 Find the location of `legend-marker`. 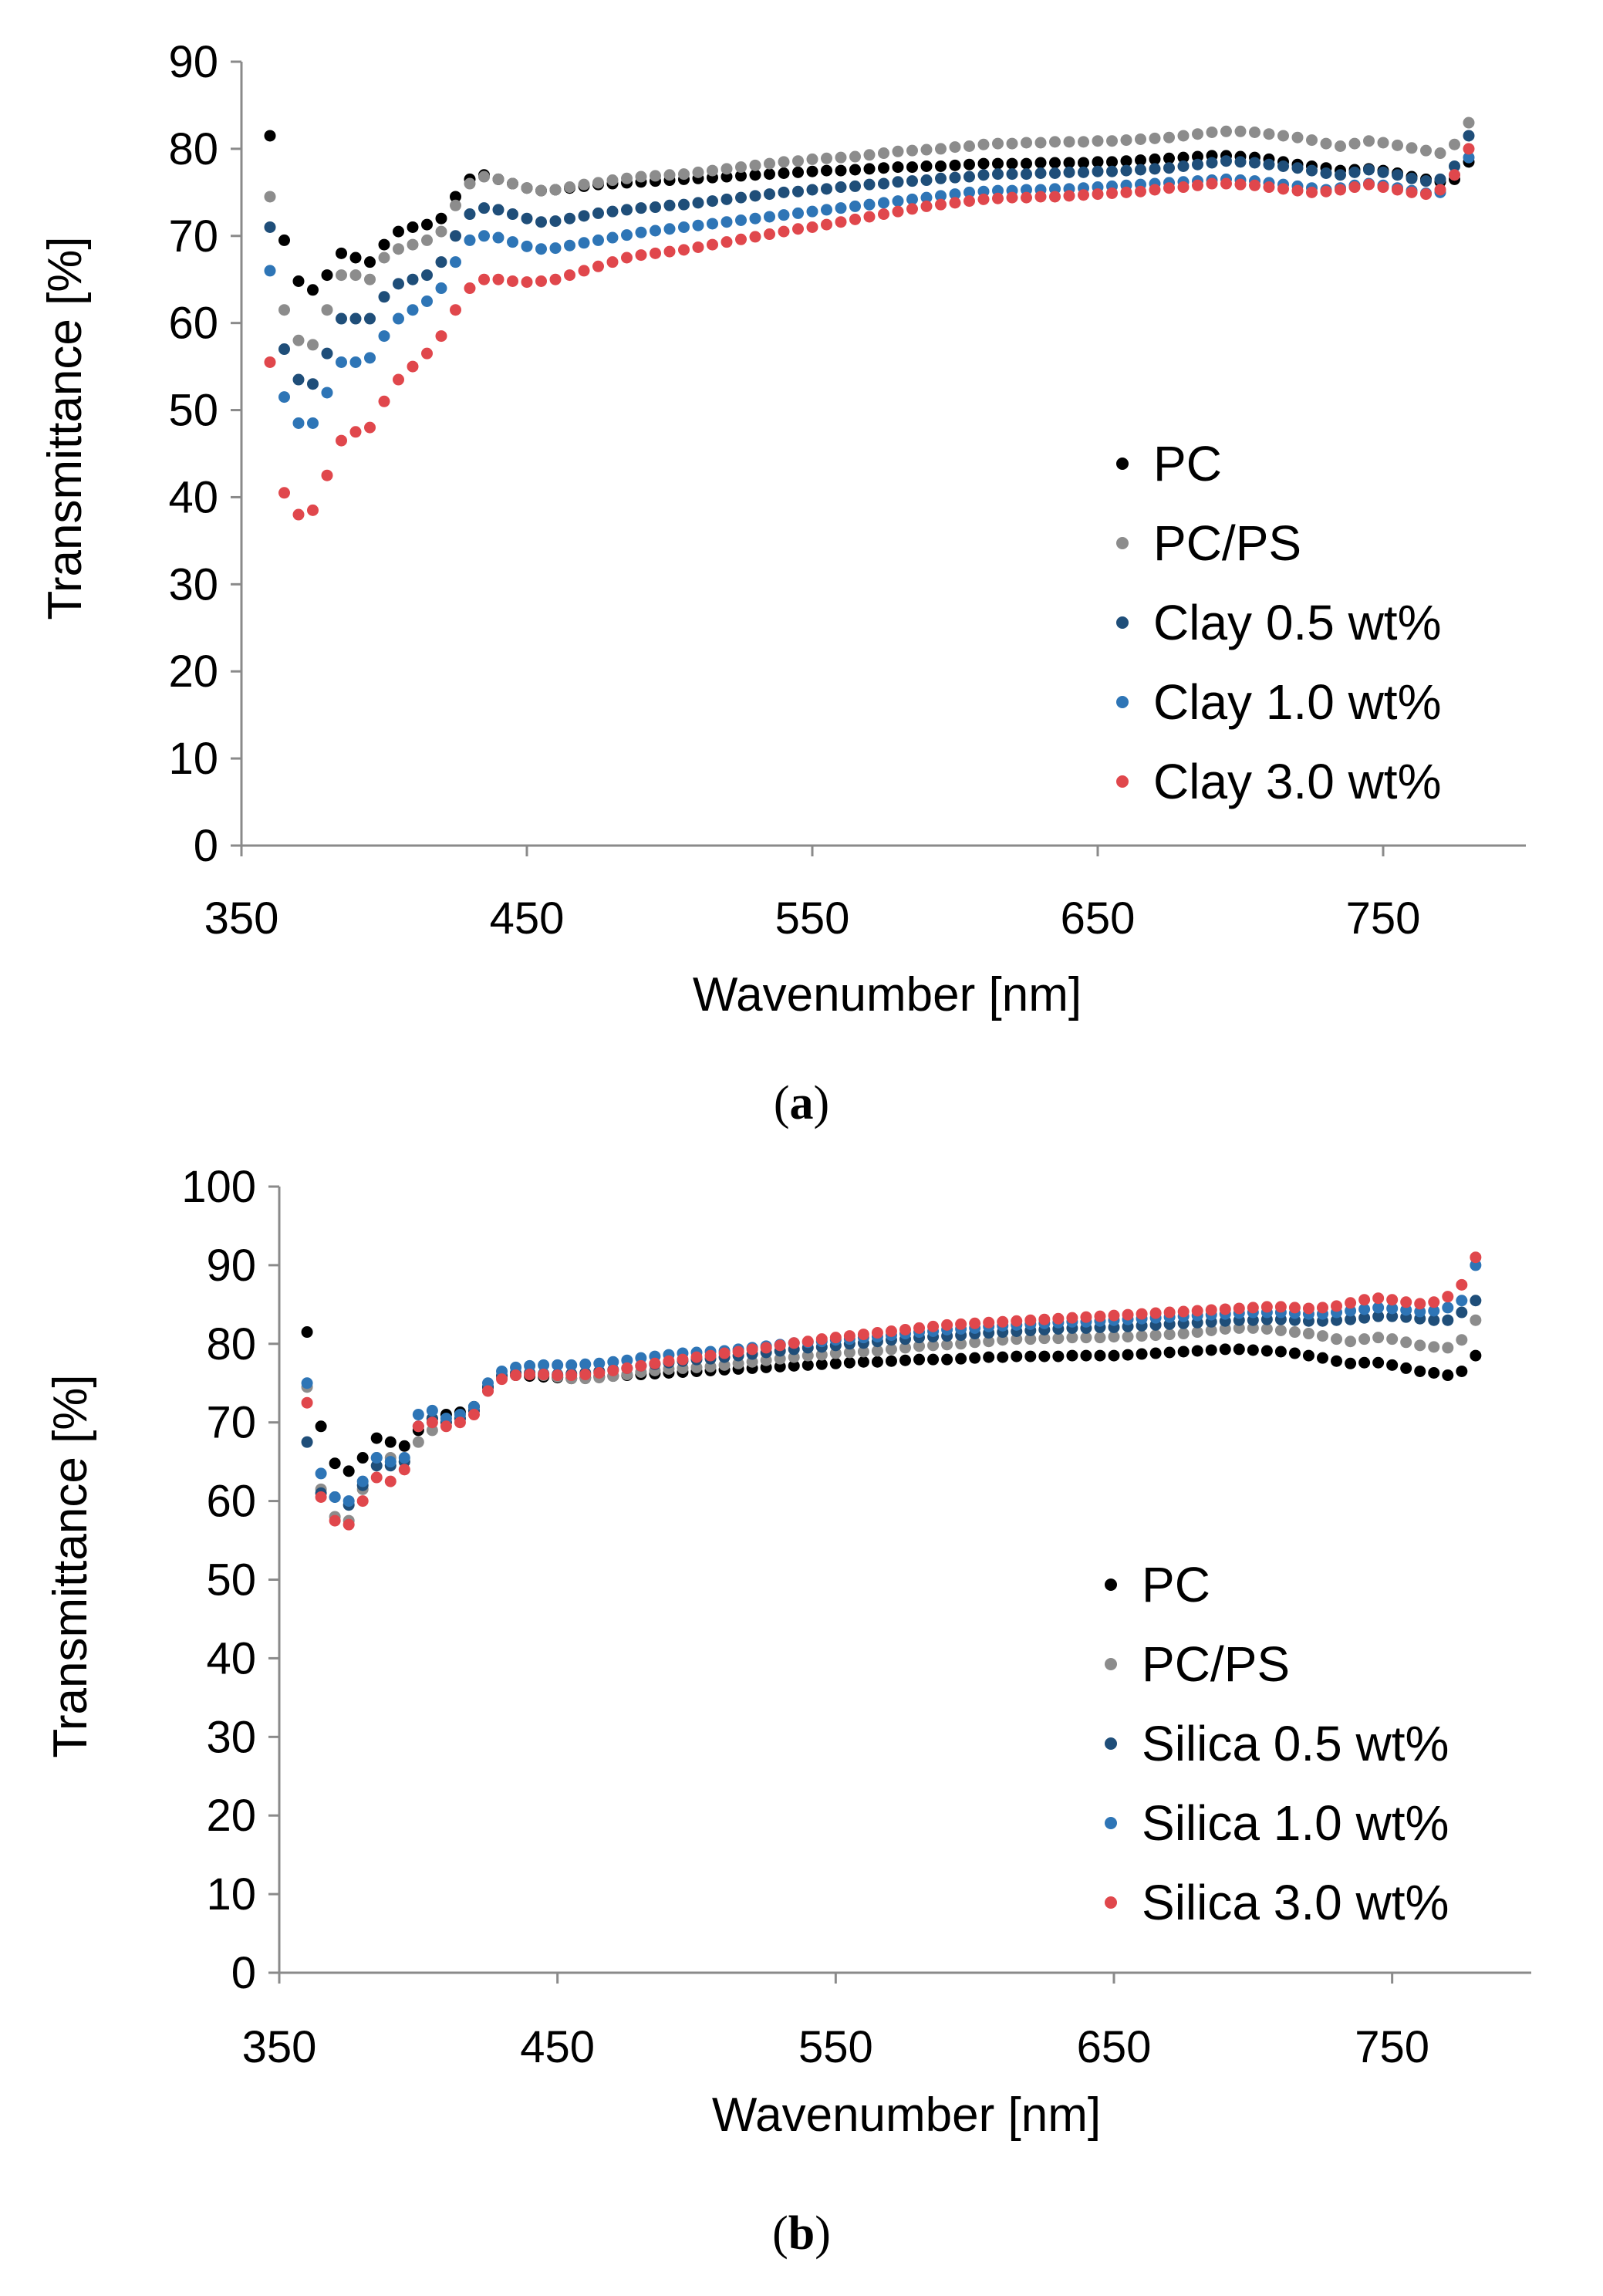

legend-marker is located at coordinates (1123, 781).